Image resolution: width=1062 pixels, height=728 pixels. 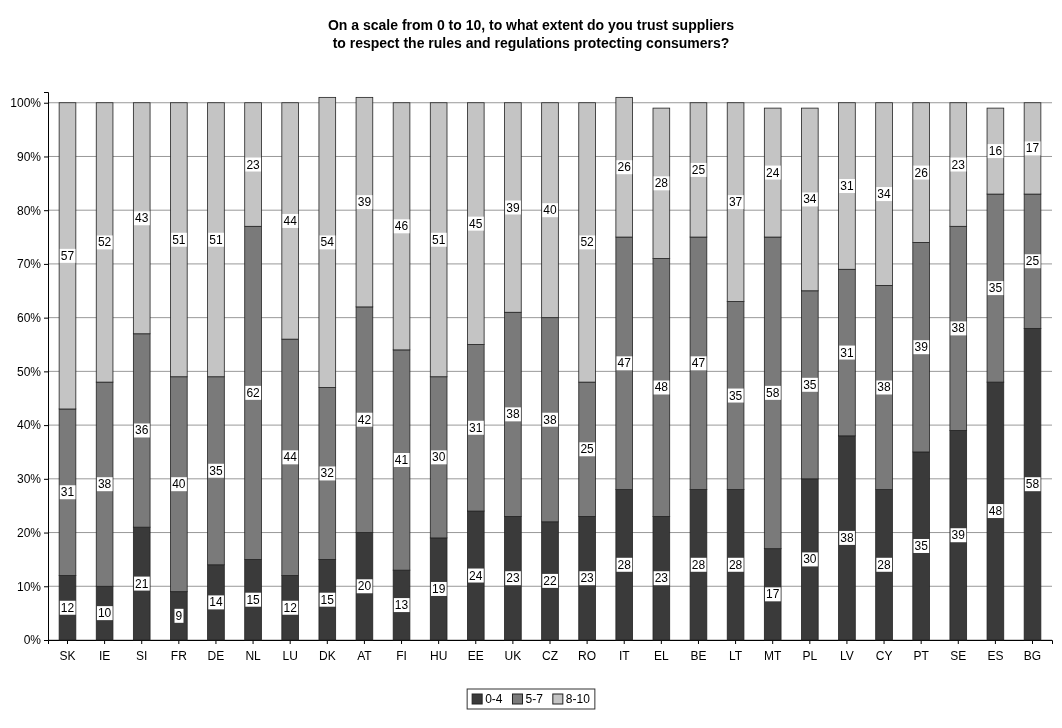 I want to click on data-label: 14, so click(x=216, y=602).